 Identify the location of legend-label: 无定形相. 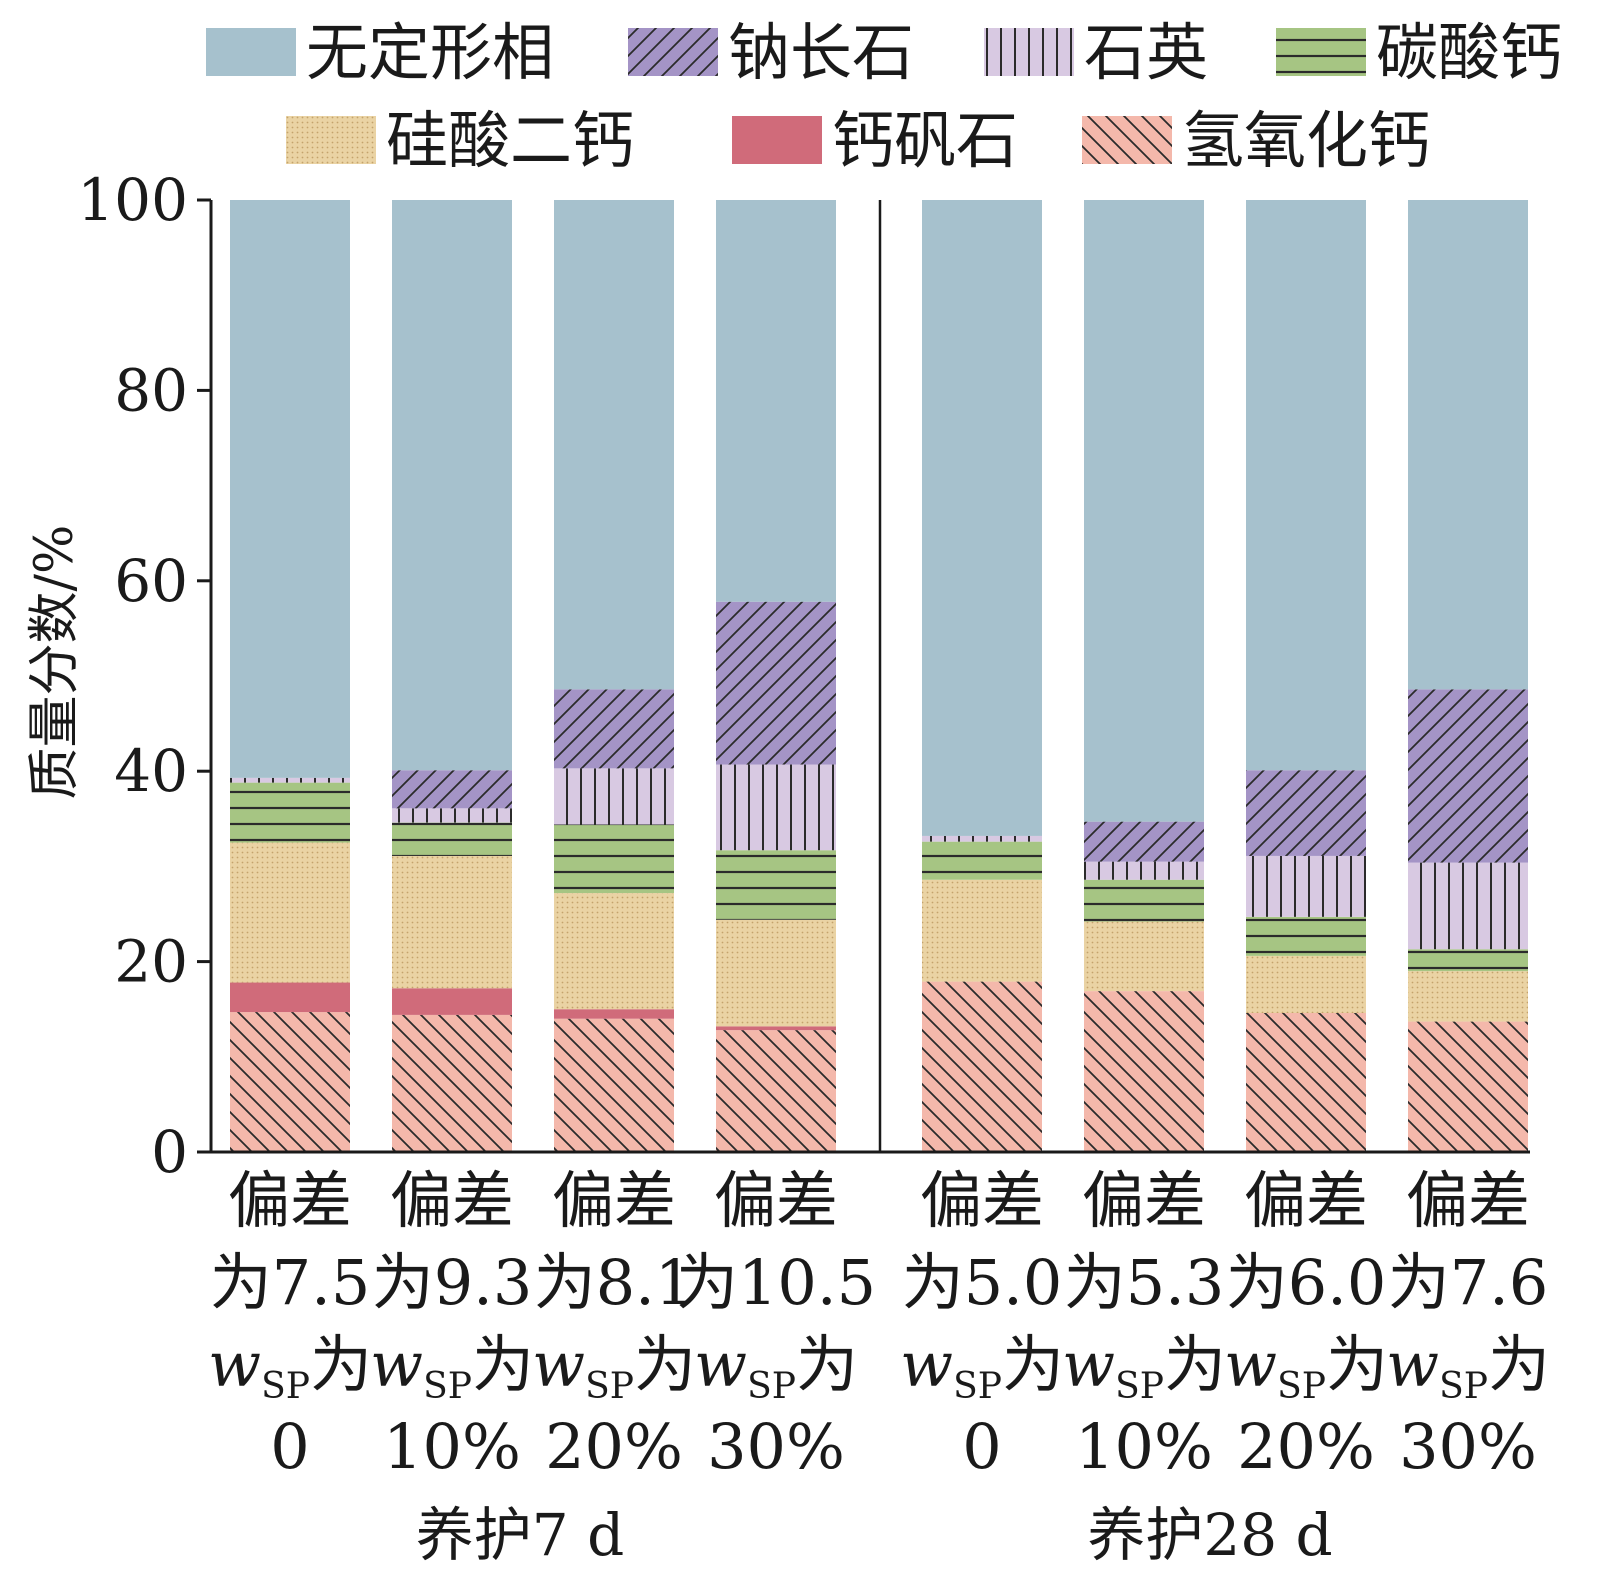
(430, 52).